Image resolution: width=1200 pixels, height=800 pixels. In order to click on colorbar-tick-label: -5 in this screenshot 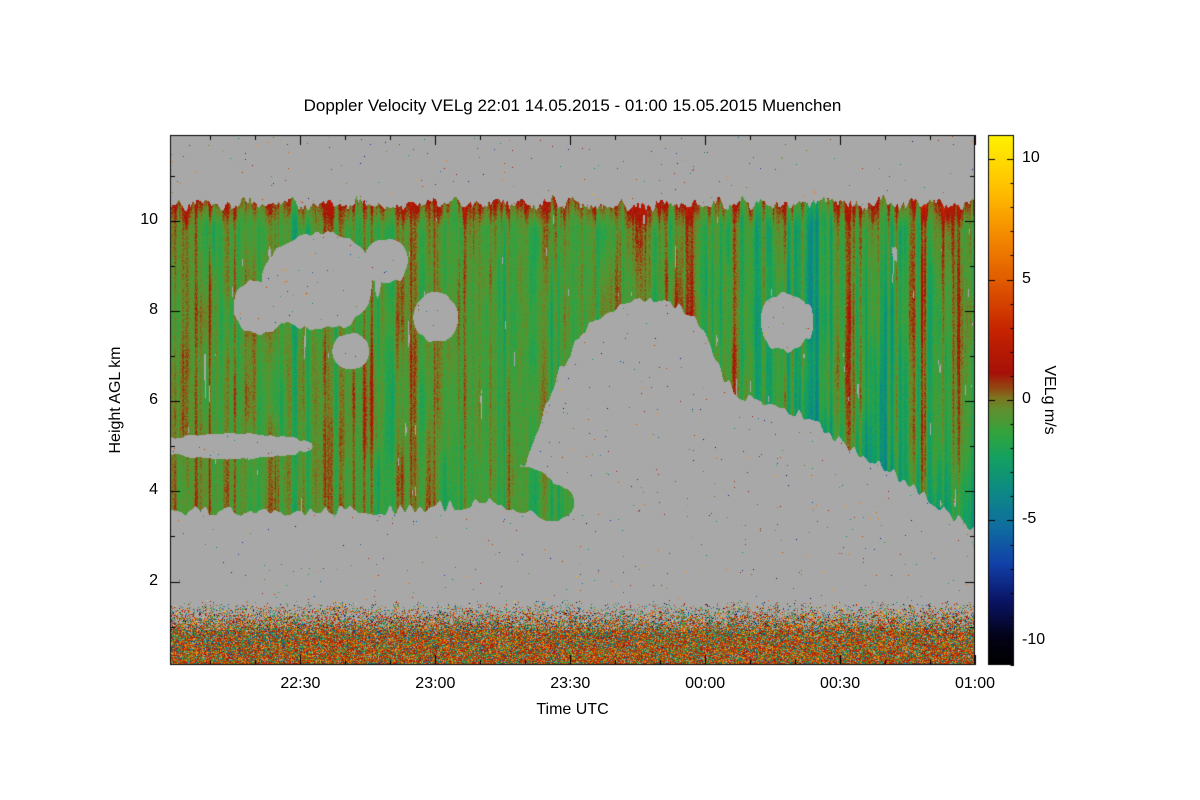, I will do `click(1029, 519)`.